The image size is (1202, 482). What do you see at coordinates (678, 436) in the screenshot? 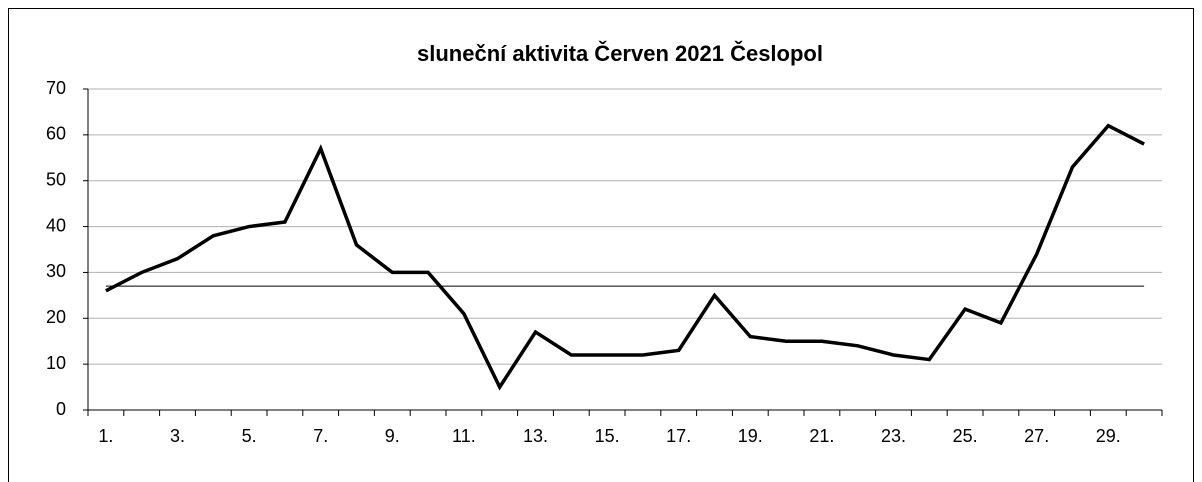
I see `x-tick-label: 17.` at bounding box center [678, 436].